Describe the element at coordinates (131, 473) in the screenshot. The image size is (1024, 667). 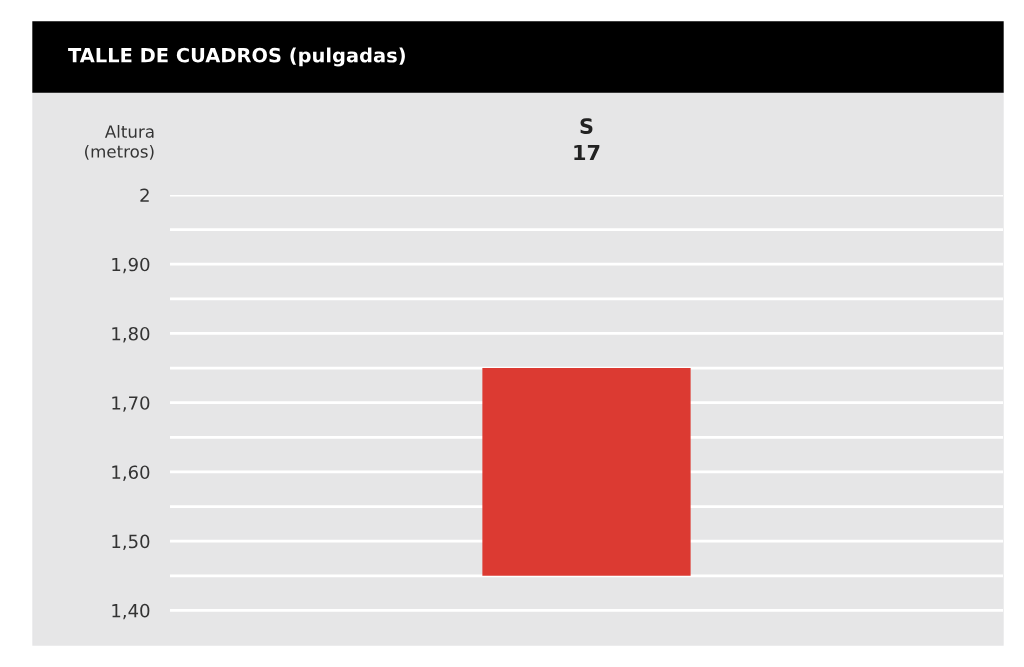
I see `y-tick-label: 1,60` at that location.